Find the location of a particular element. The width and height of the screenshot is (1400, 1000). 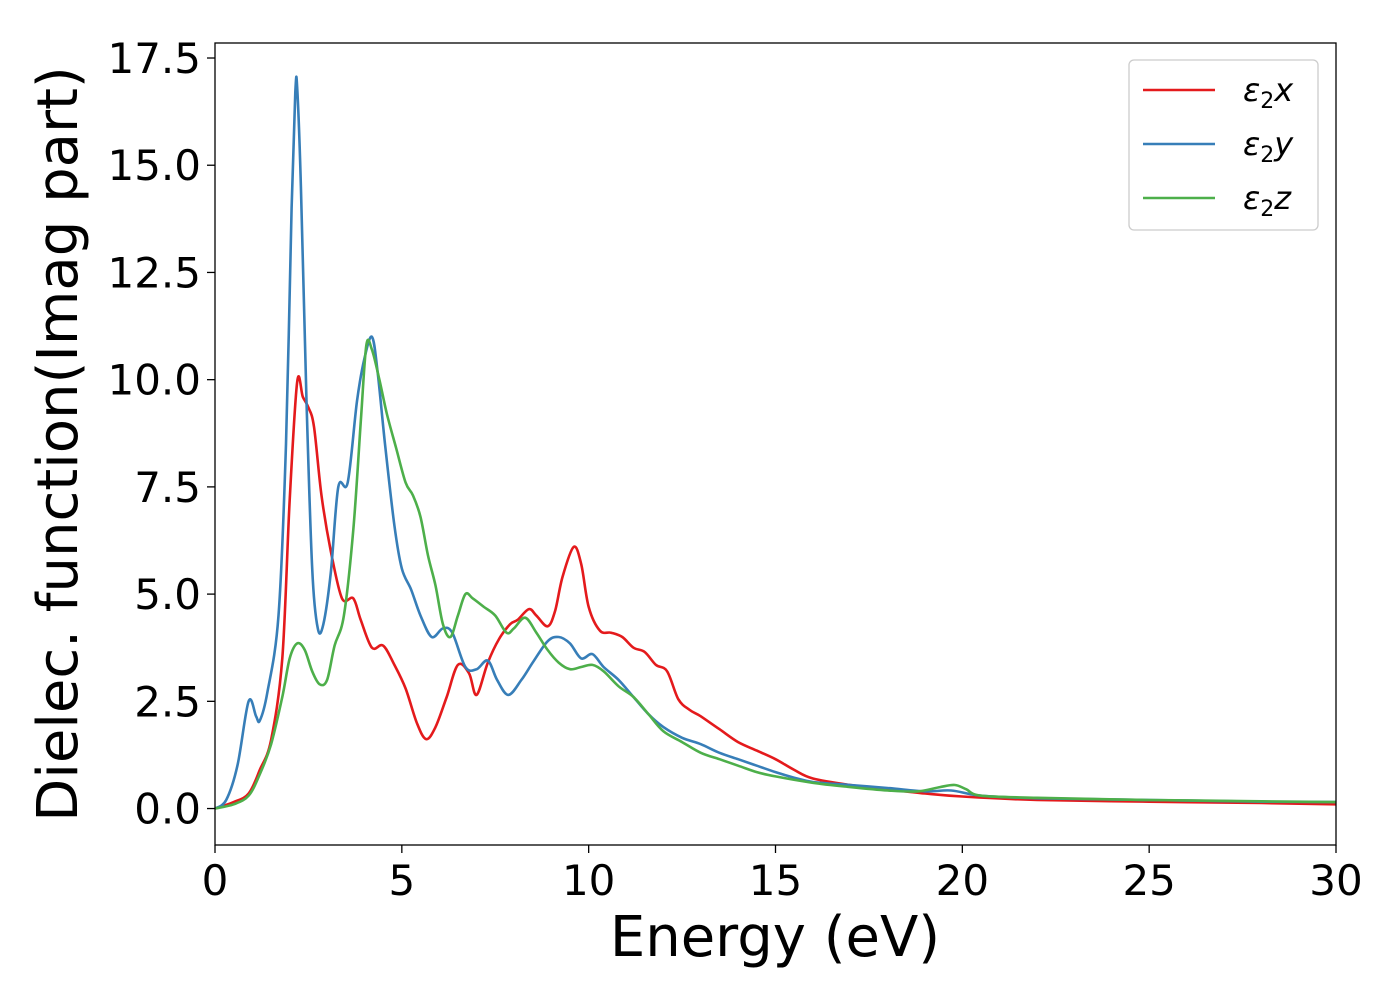

y-tick-label: 0.0 is located at coordinates (167, 809).